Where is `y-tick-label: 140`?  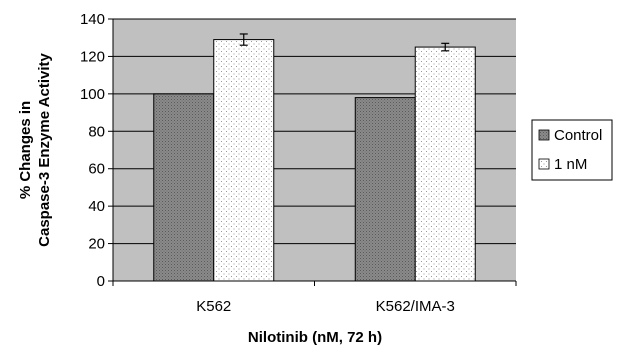 y-tick-label: 140 is located at coordinates (92, 19).